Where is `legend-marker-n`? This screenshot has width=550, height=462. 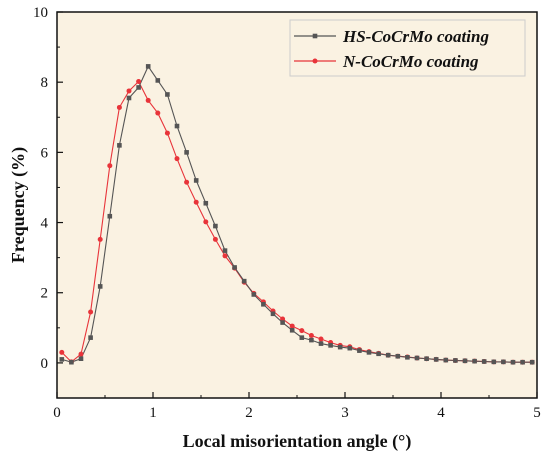 legend-marker-n is located at coordinates (315, 61).